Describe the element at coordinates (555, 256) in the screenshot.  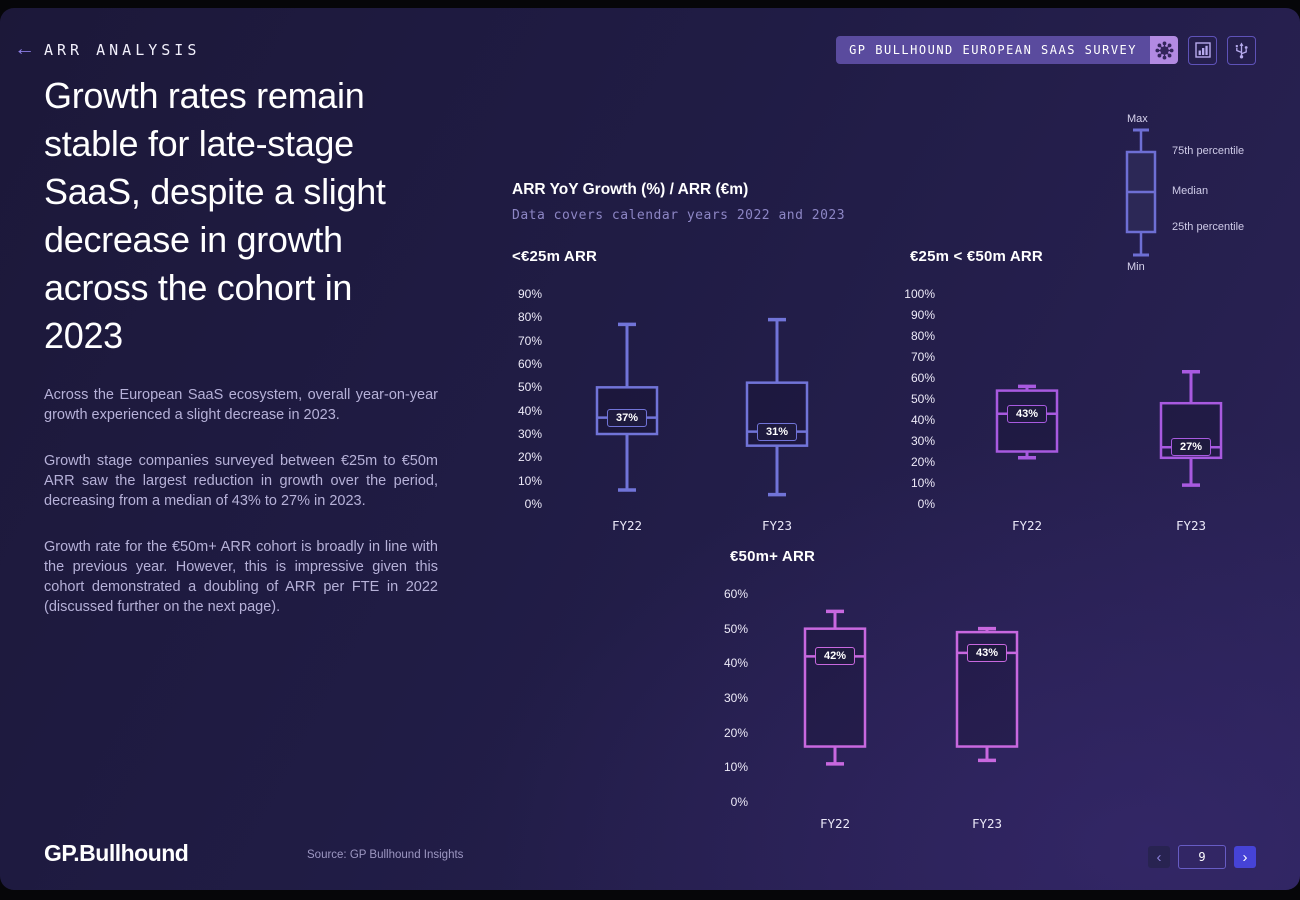
I see `chart-title: <€25m ARR` at that location.